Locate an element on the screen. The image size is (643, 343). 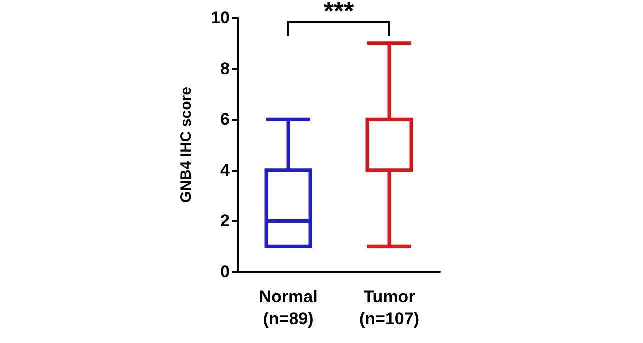
y-axis-title: GNB4 IHC score is located at coordinates (186, 145).